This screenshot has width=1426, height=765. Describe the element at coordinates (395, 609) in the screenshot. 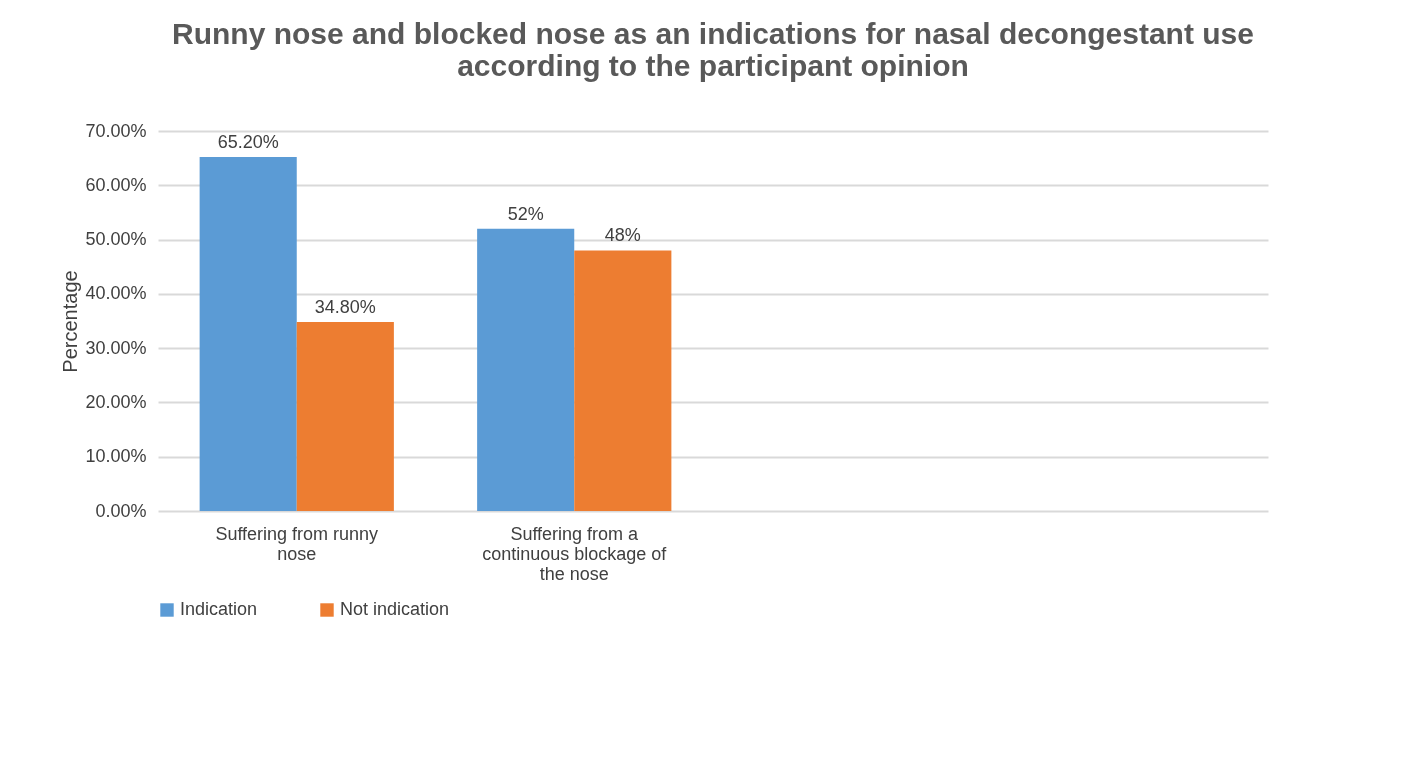

I see `legend-label: Not indication` at that location.